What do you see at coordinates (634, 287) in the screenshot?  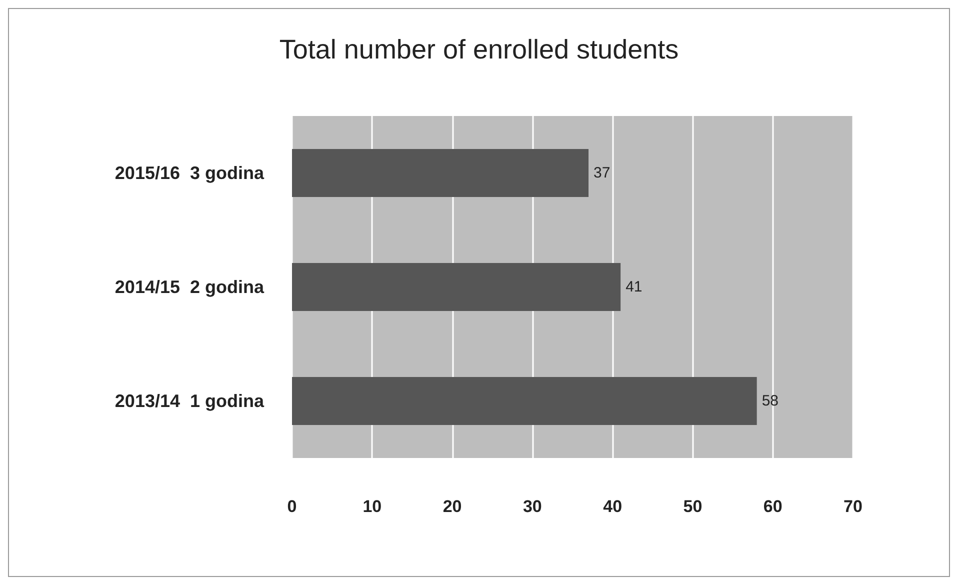 I see `data-label: 41` at bounding box center [634, 287].